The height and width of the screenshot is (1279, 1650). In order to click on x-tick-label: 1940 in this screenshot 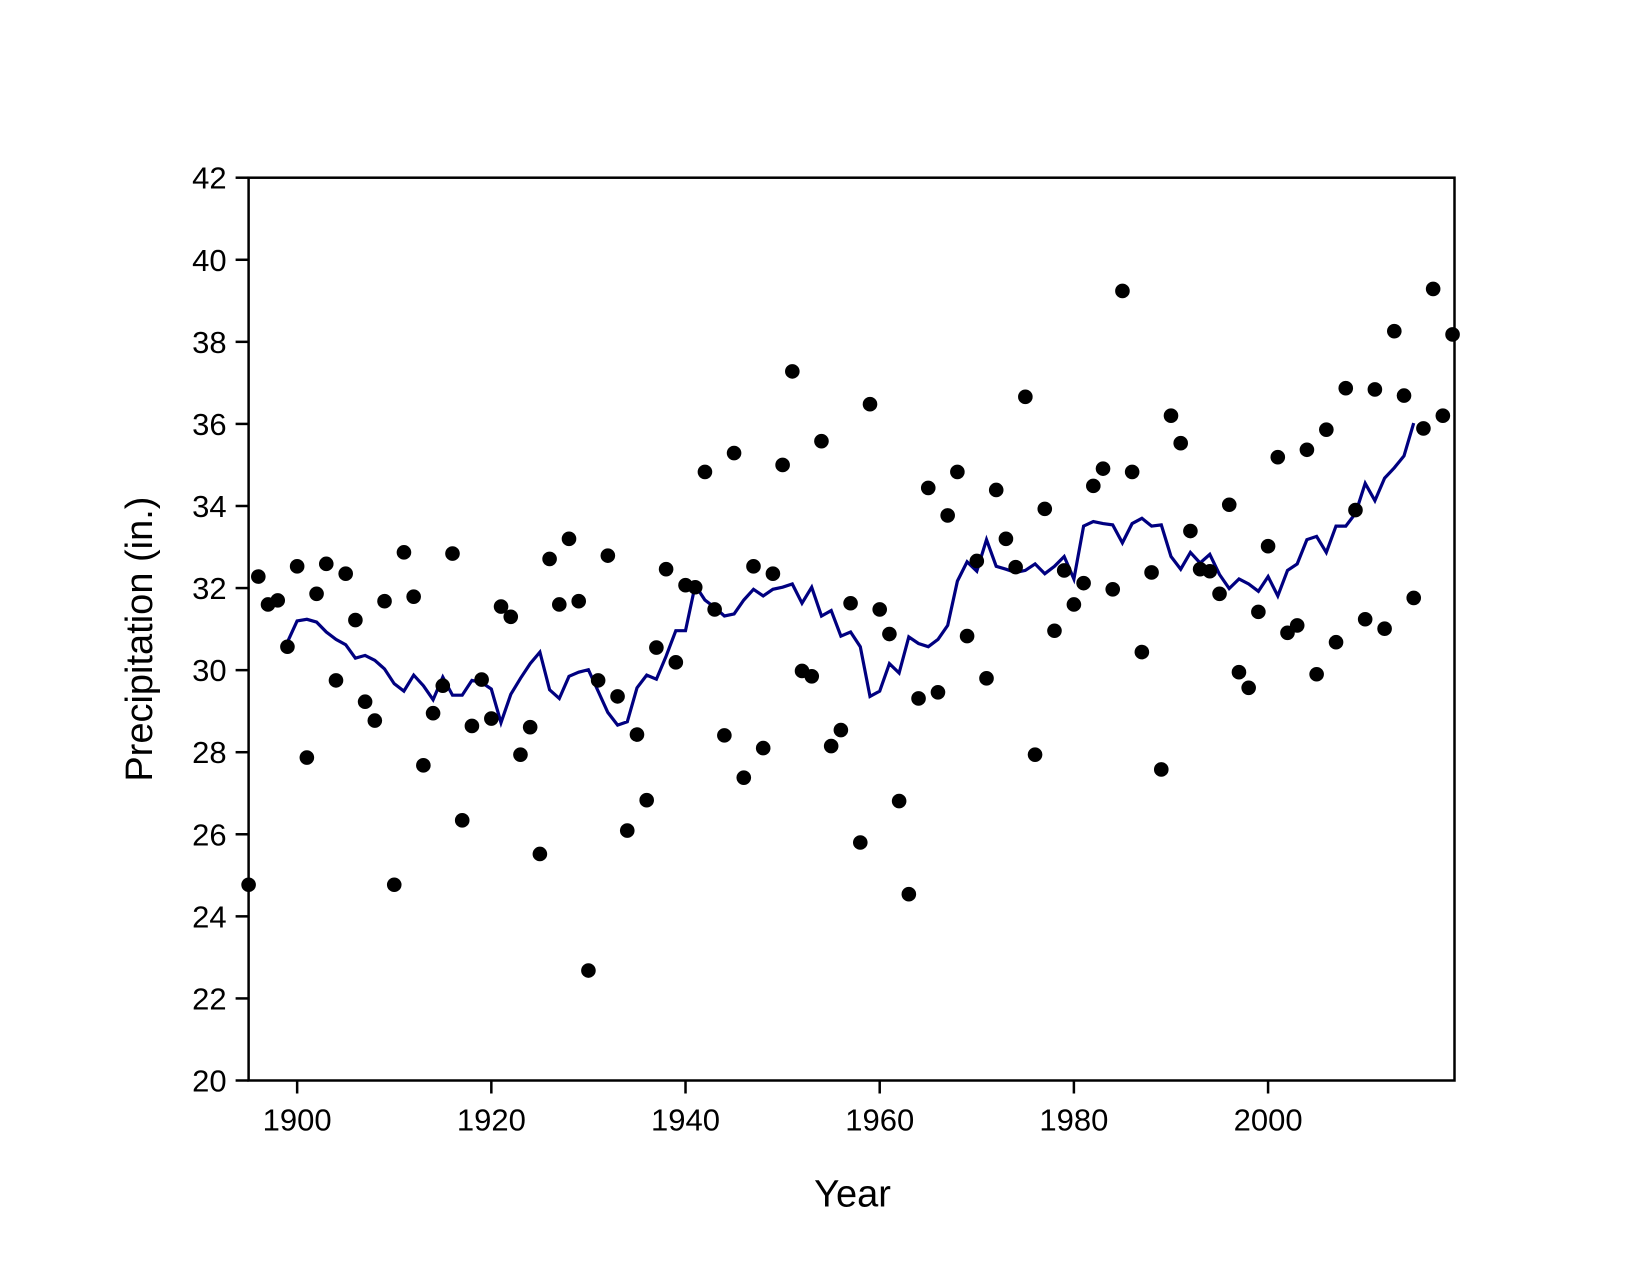, I will do `click(685, 1120)`.